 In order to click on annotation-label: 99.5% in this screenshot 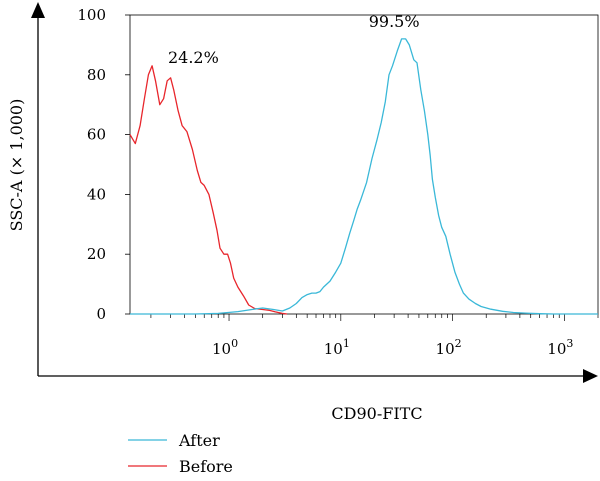, I will do `click(394, 21)`.